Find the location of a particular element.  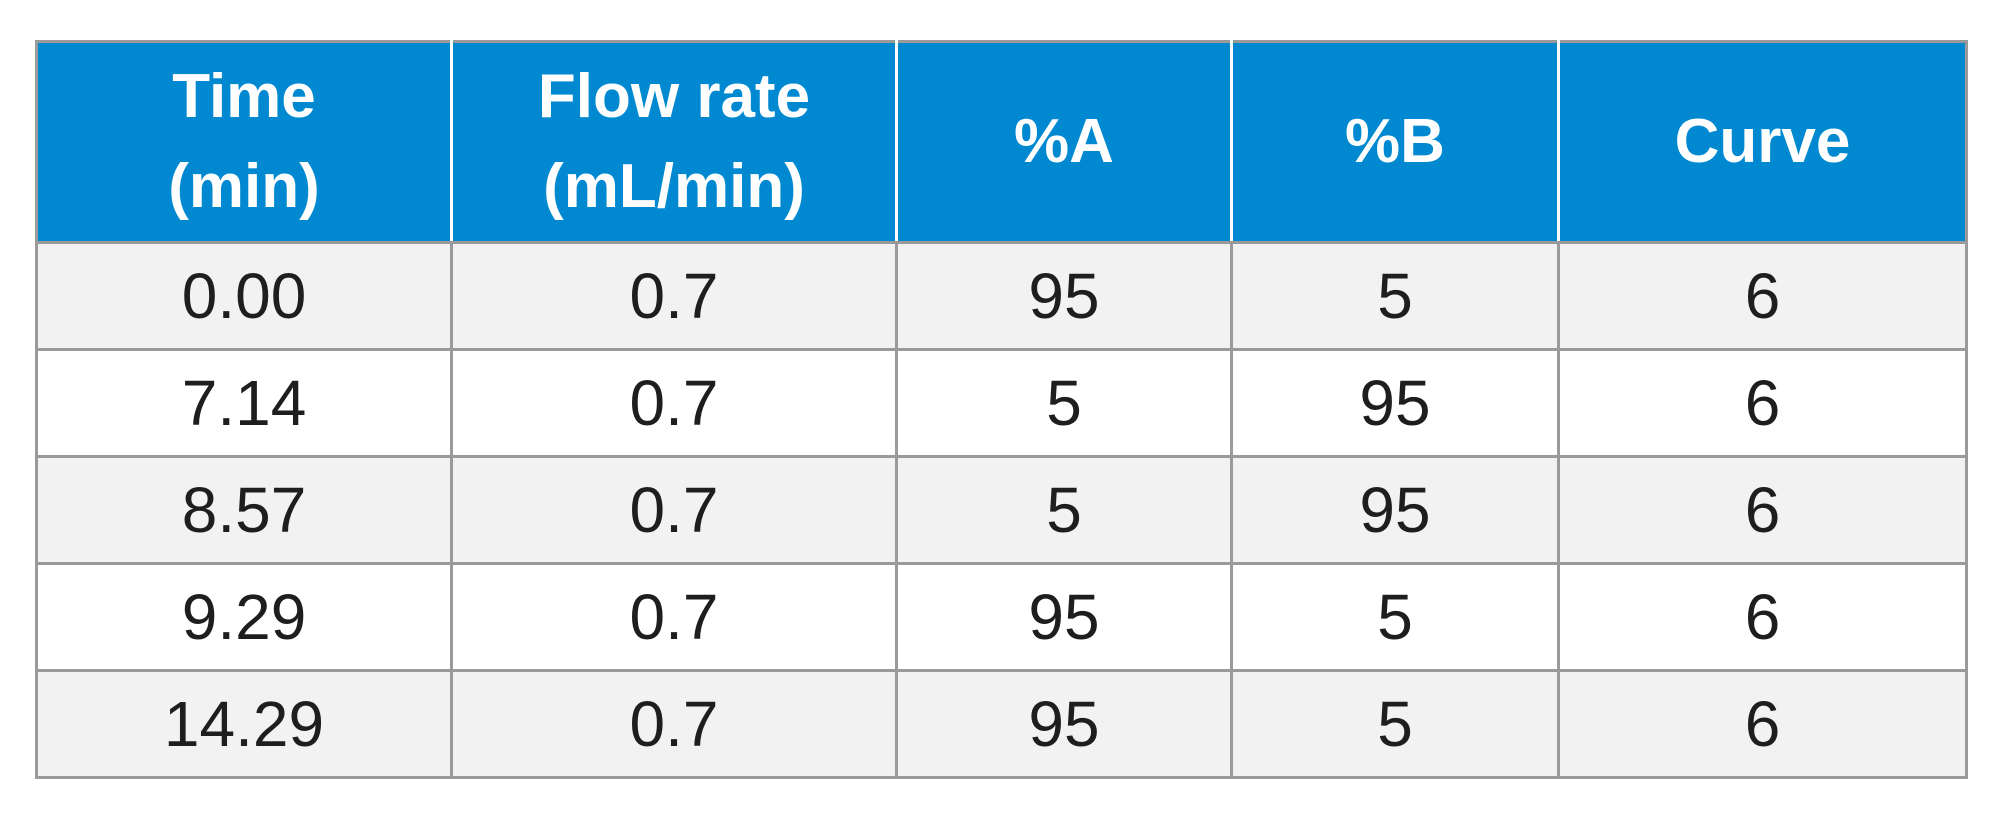

table-row: 8.57 0.7 5 95 6 is located at coordinates (1001, 510).